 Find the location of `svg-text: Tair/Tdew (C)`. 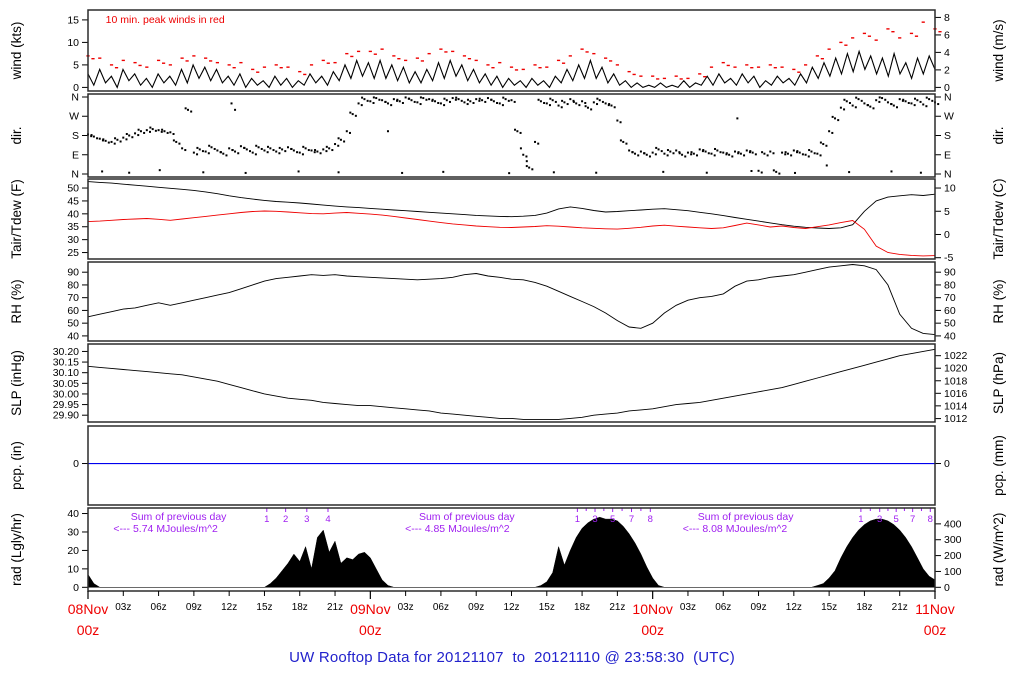

svg-text: Tair/Tdew (C) is located at coordinates (998, 218).